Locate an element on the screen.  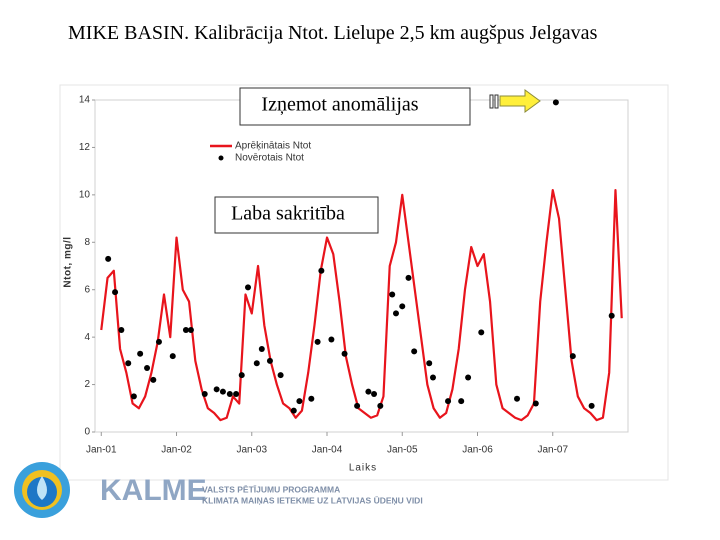
x-tick-label: Jan-04 is located at coordinates (327, 450).